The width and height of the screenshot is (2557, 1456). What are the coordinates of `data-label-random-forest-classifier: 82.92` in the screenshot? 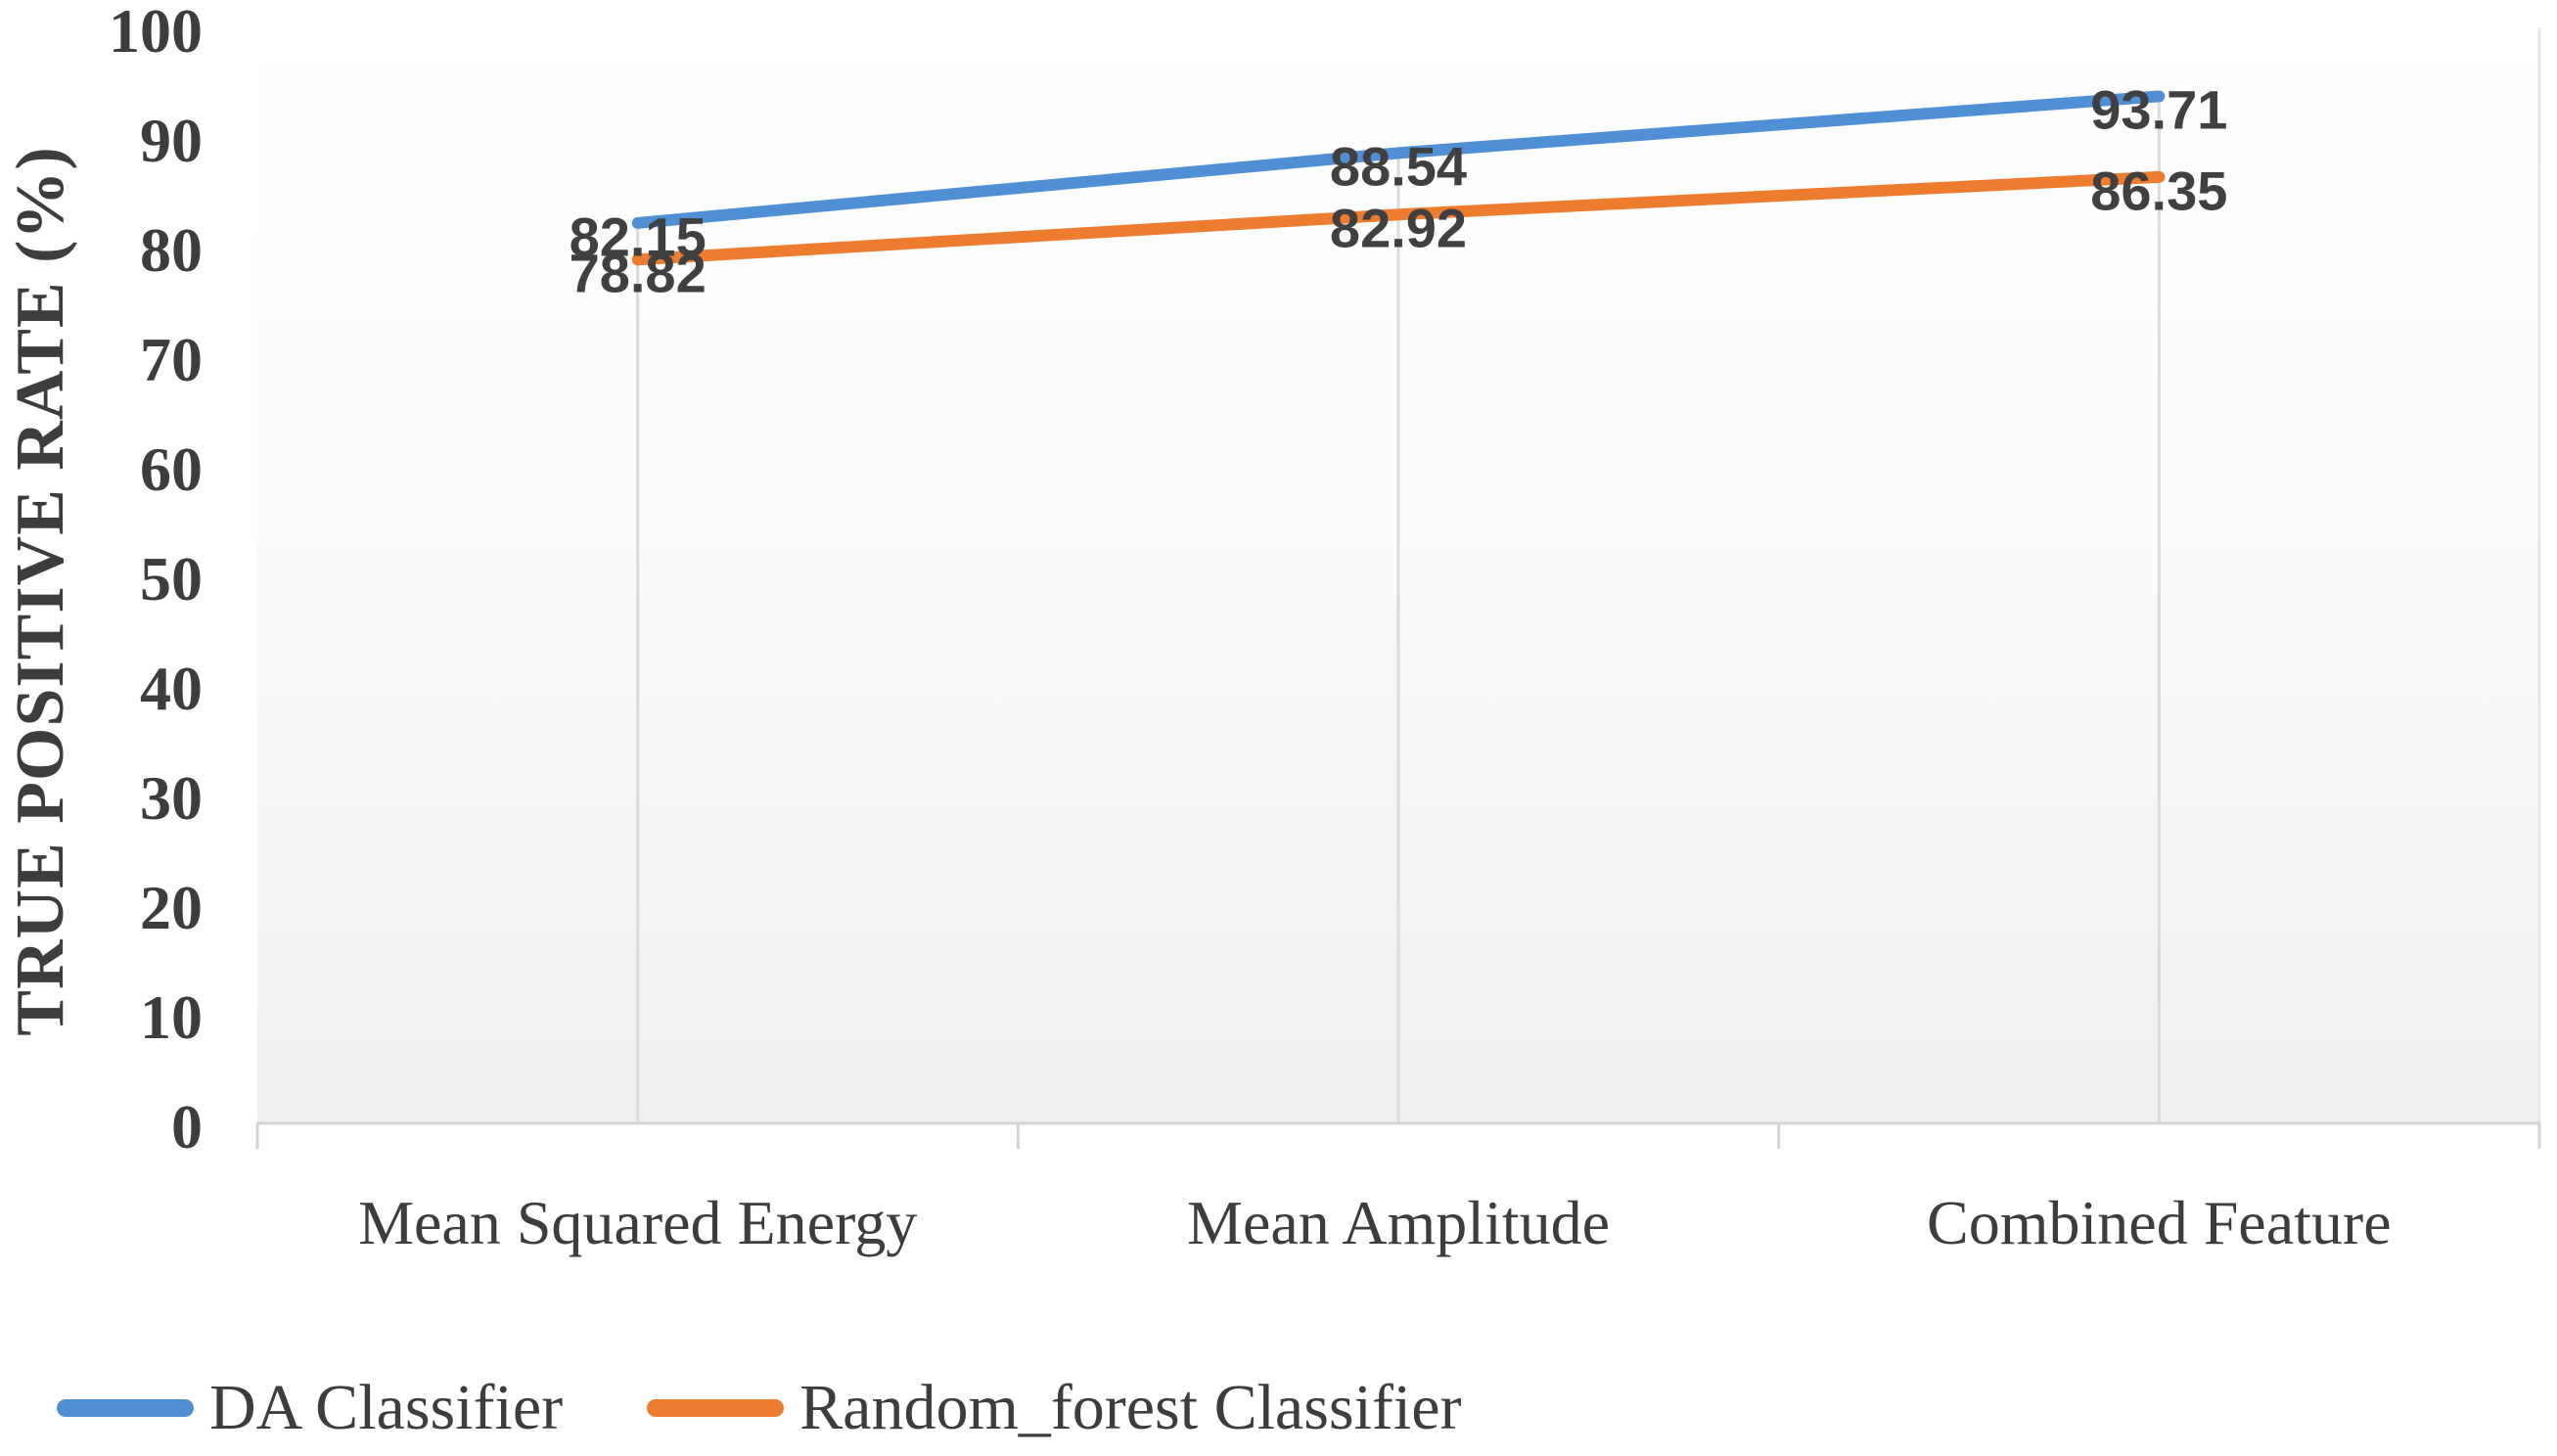 It's located at (1399, 228).